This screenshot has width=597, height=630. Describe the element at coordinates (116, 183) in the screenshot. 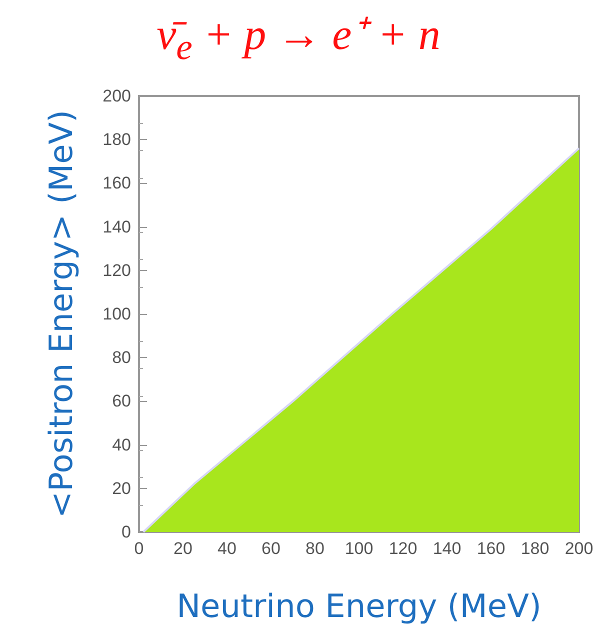

I see `y-tick-label: 160` at that location.